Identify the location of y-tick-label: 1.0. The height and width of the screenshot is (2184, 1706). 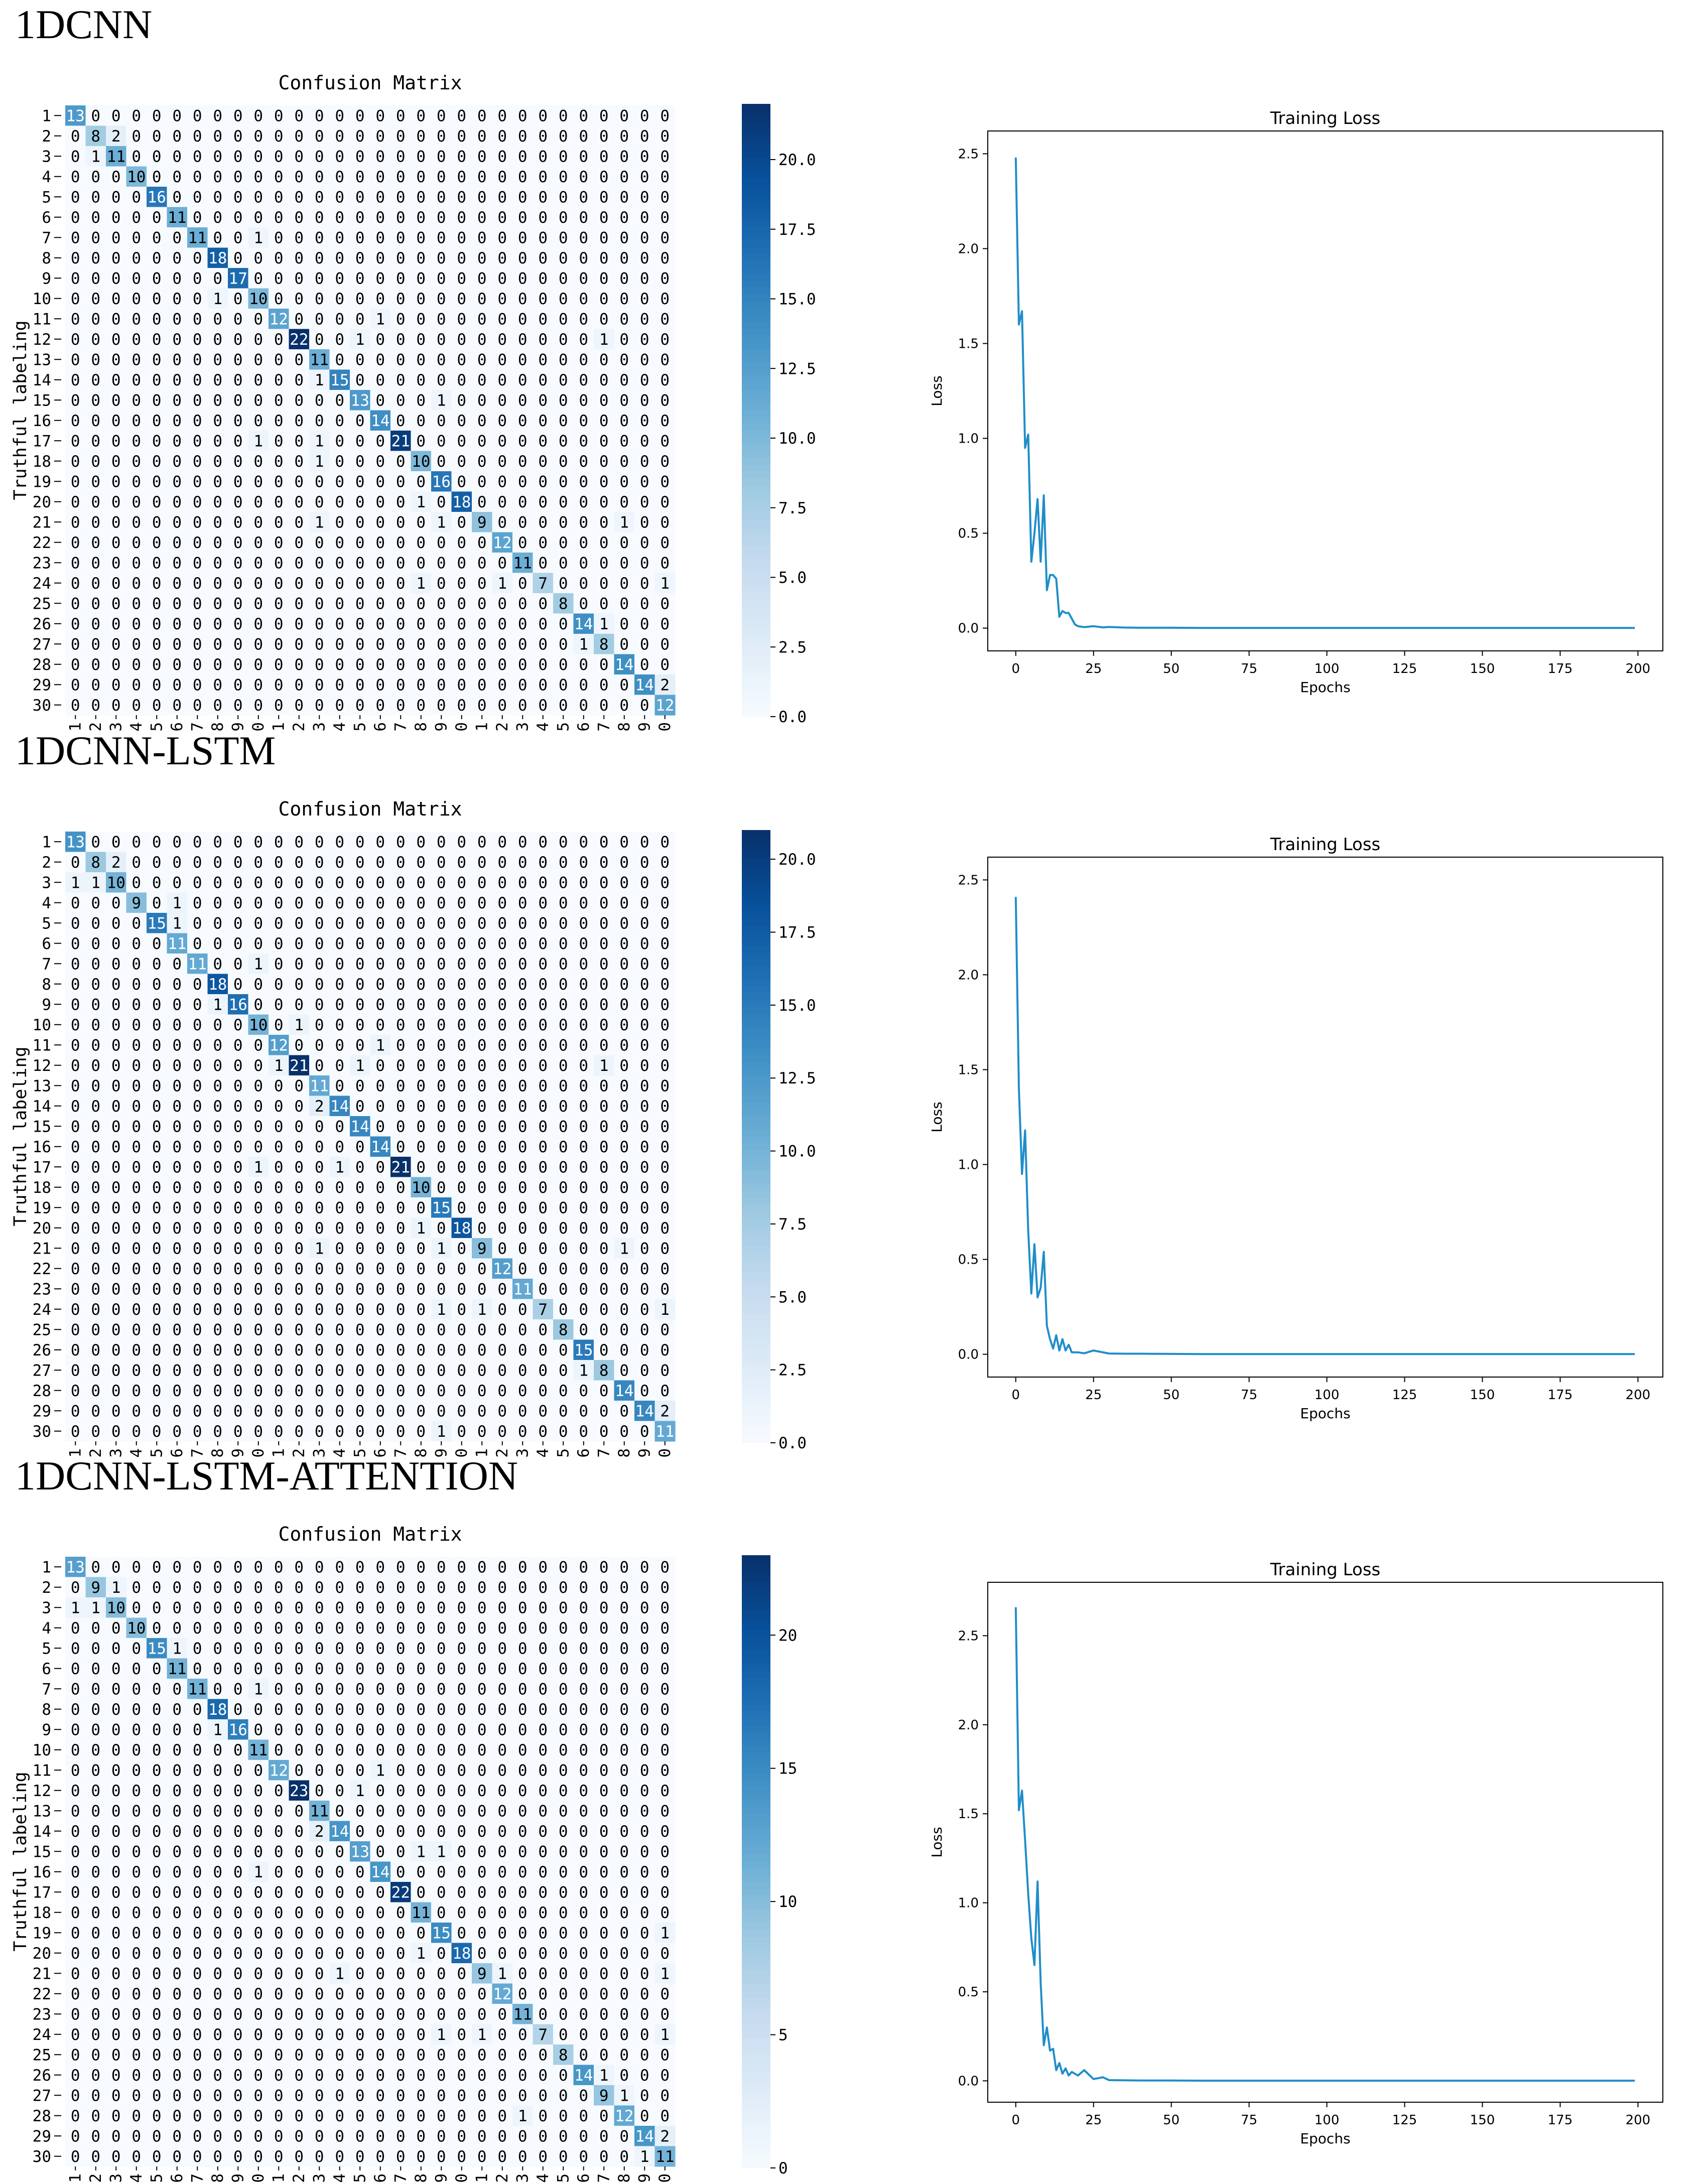
(968, 439).